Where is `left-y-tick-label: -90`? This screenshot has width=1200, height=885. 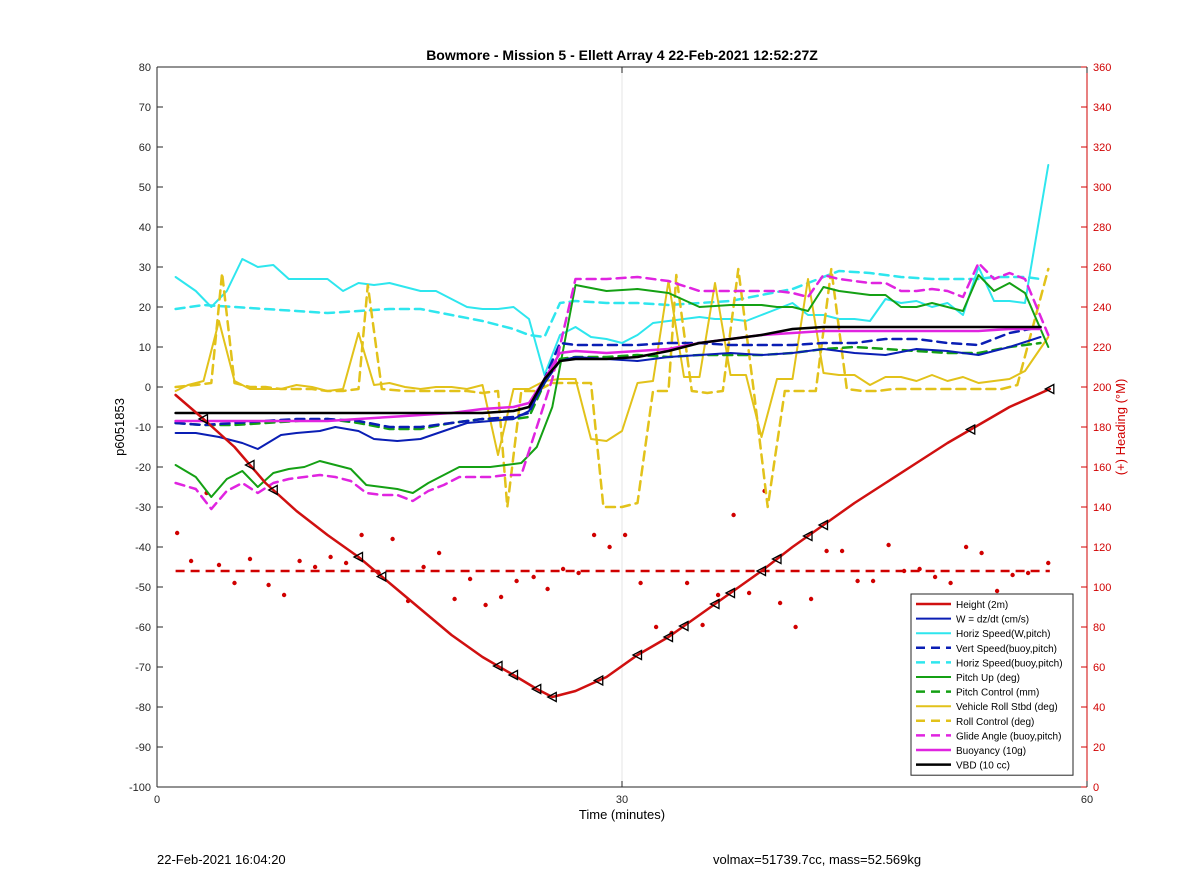
left-y-tick-label: -90 is located at coordinates (143, 748).